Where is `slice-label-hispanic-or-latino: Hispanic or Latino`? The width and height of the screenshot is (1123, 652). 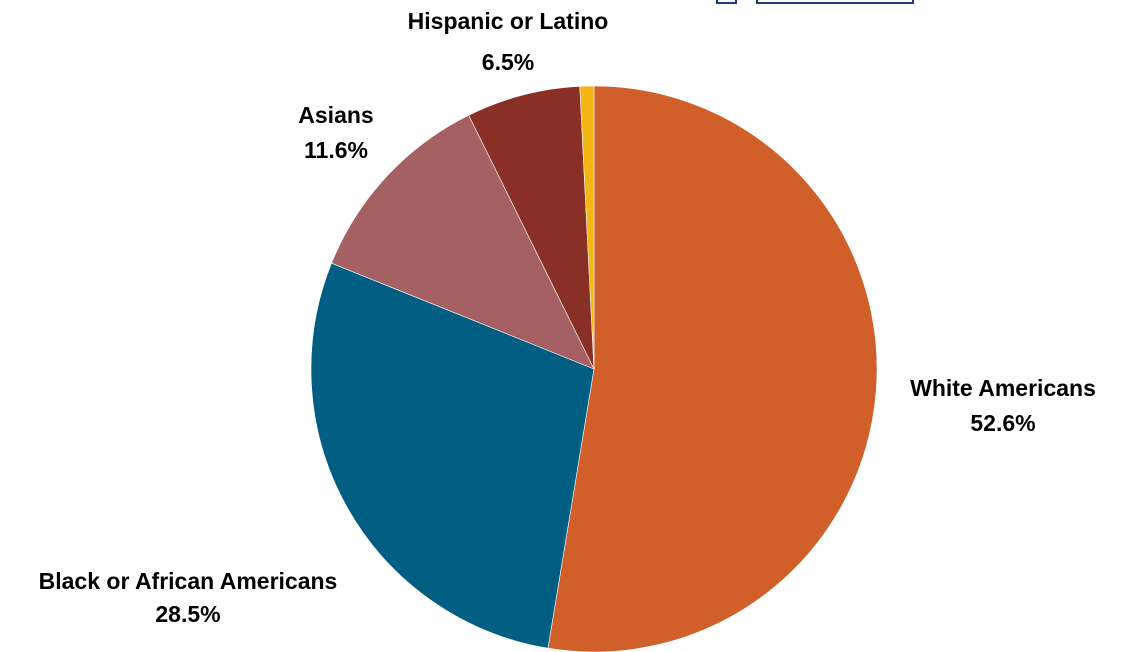 slice-label-hispanic-or-latino: Hispanic or Latino is located at coordinates (508, 21).